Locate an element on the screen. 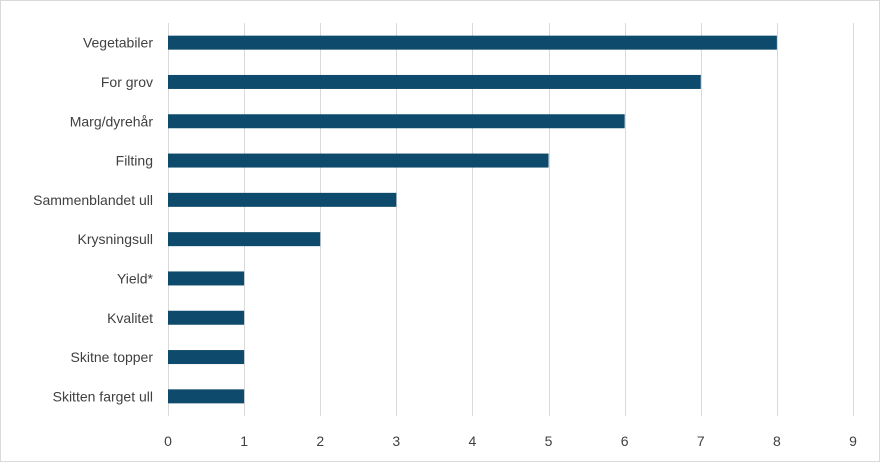 The height and width of the screenshot is (462, 880). category-label: For grov is located at coordinates (127, 82).